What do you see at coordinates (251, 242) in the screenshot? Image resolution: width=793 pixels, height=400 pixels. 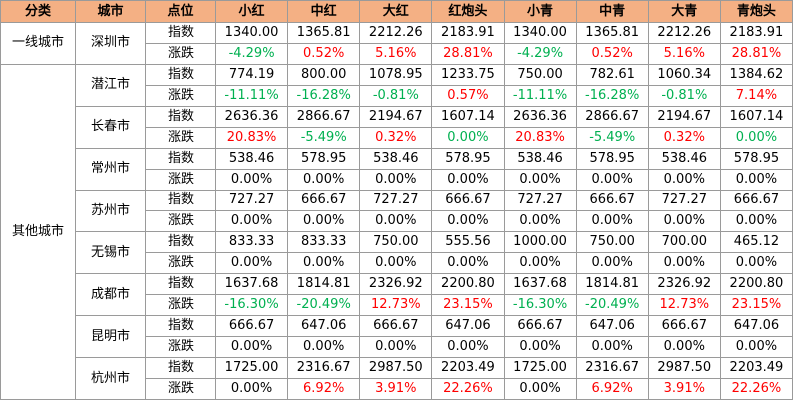 I see `value-cell: 833.33` at bounding box center [251, 242].